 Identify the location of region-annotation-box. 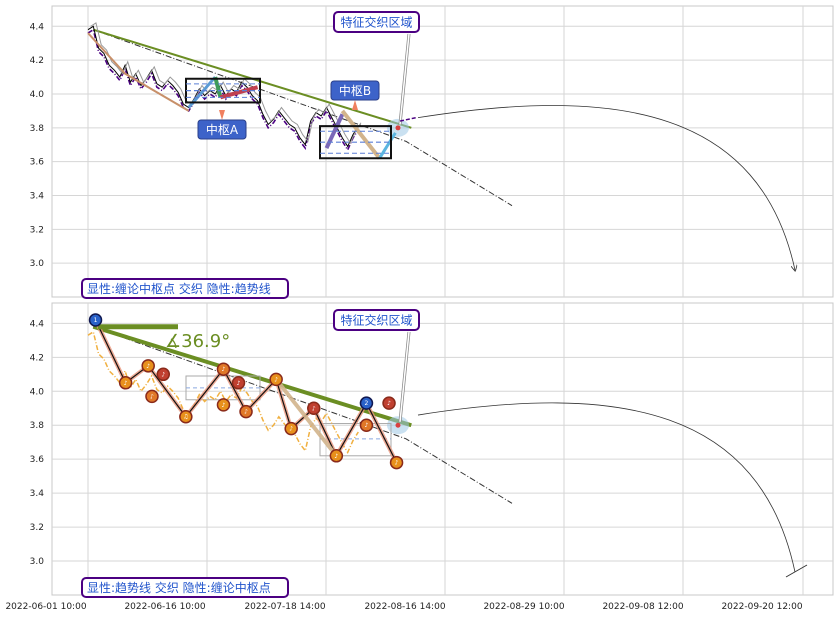
(376, 22).